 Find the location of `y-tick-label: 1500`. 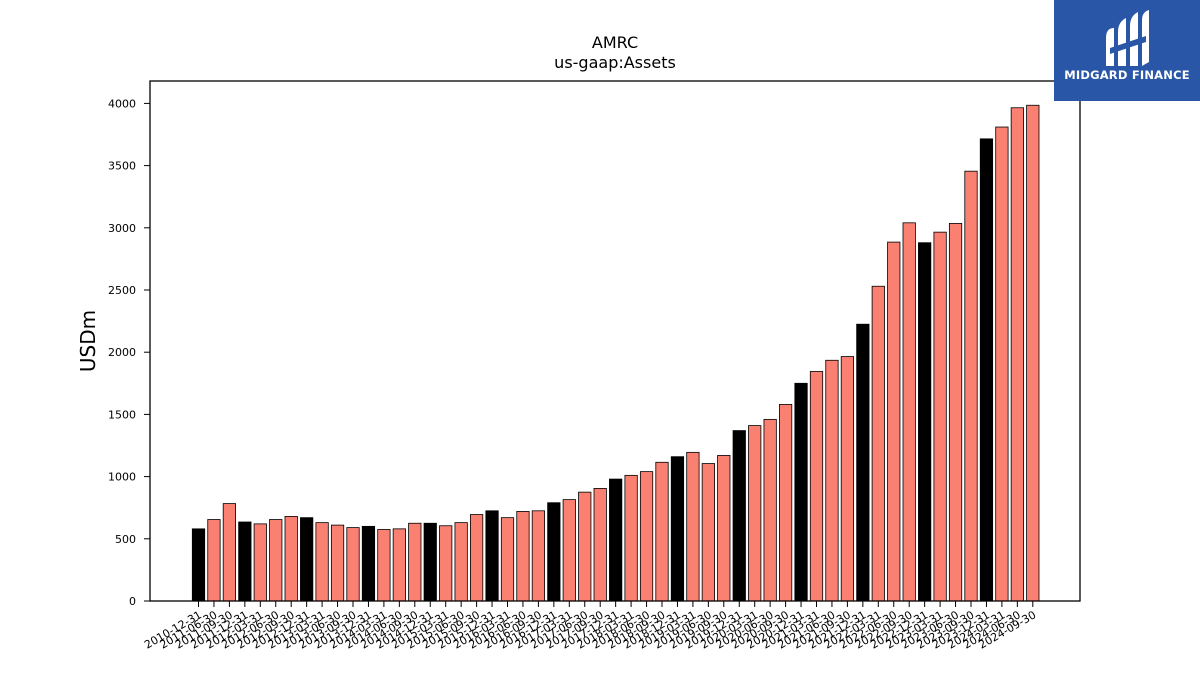

y-tick-label: 1500 is located at coordinates (122, 414).